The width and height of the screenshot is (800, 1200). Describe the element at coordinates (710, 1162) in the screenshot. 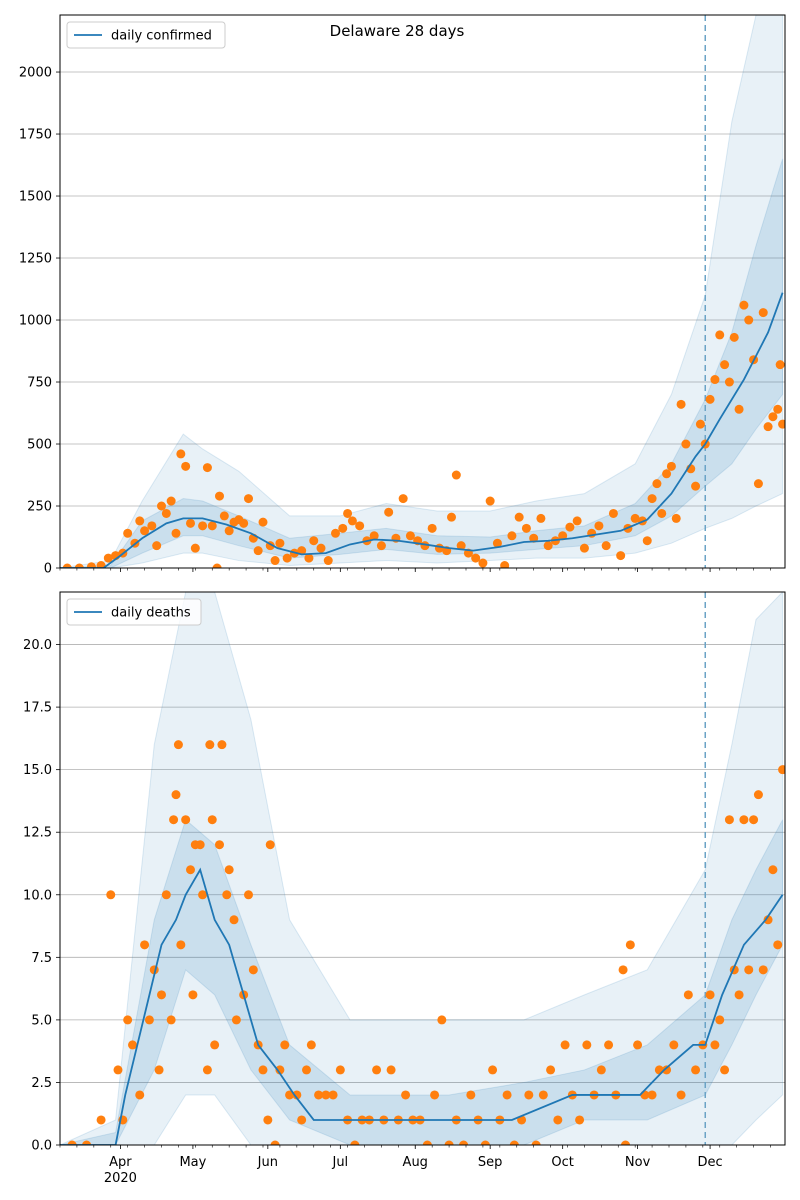

I see `x-month-label: Dec` at that location.